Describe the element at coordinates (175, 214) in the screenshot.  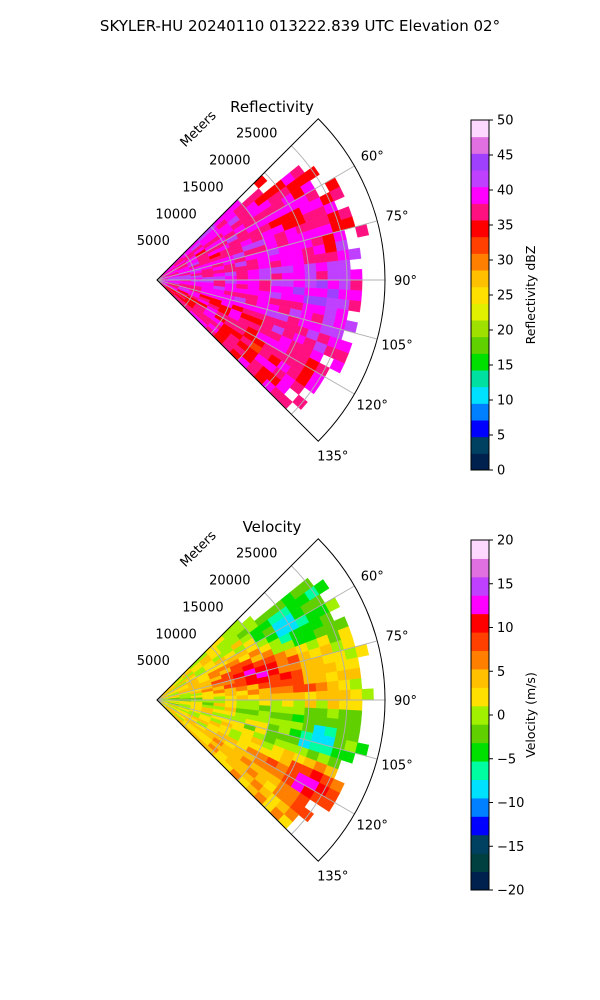
I see `reflectivity-radial-tick-label: 10000` at that location.